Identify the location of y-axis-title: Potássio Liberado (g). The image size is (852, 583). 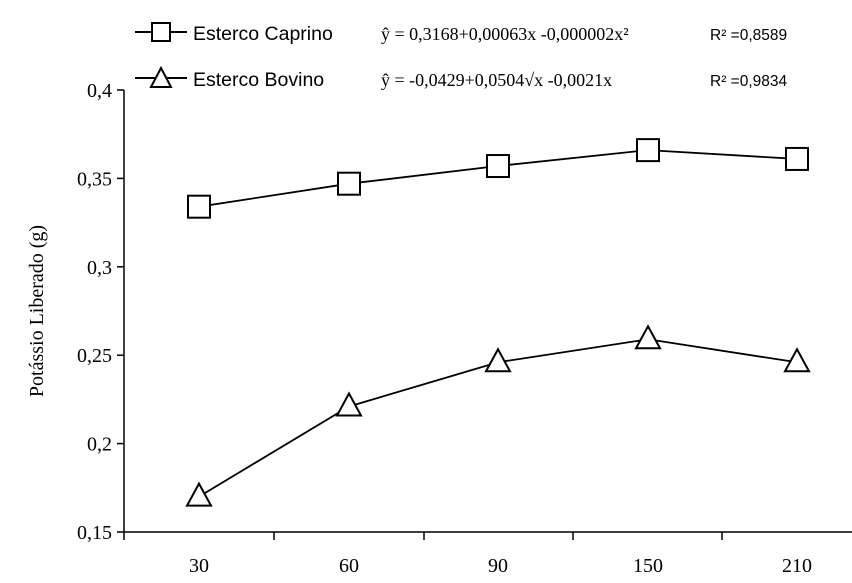
(37, 311).